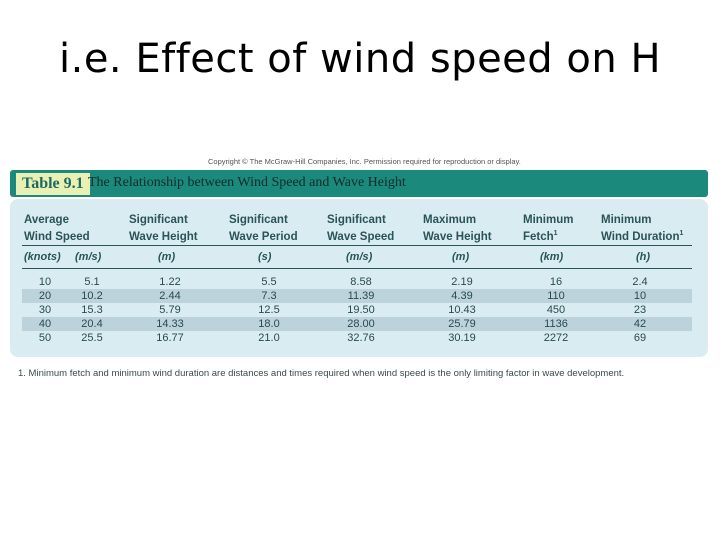 The height and width of the screenshot is (540, 720). I want to click on header-average-wind-speed: Average Wind Speed, so click(57, 228).